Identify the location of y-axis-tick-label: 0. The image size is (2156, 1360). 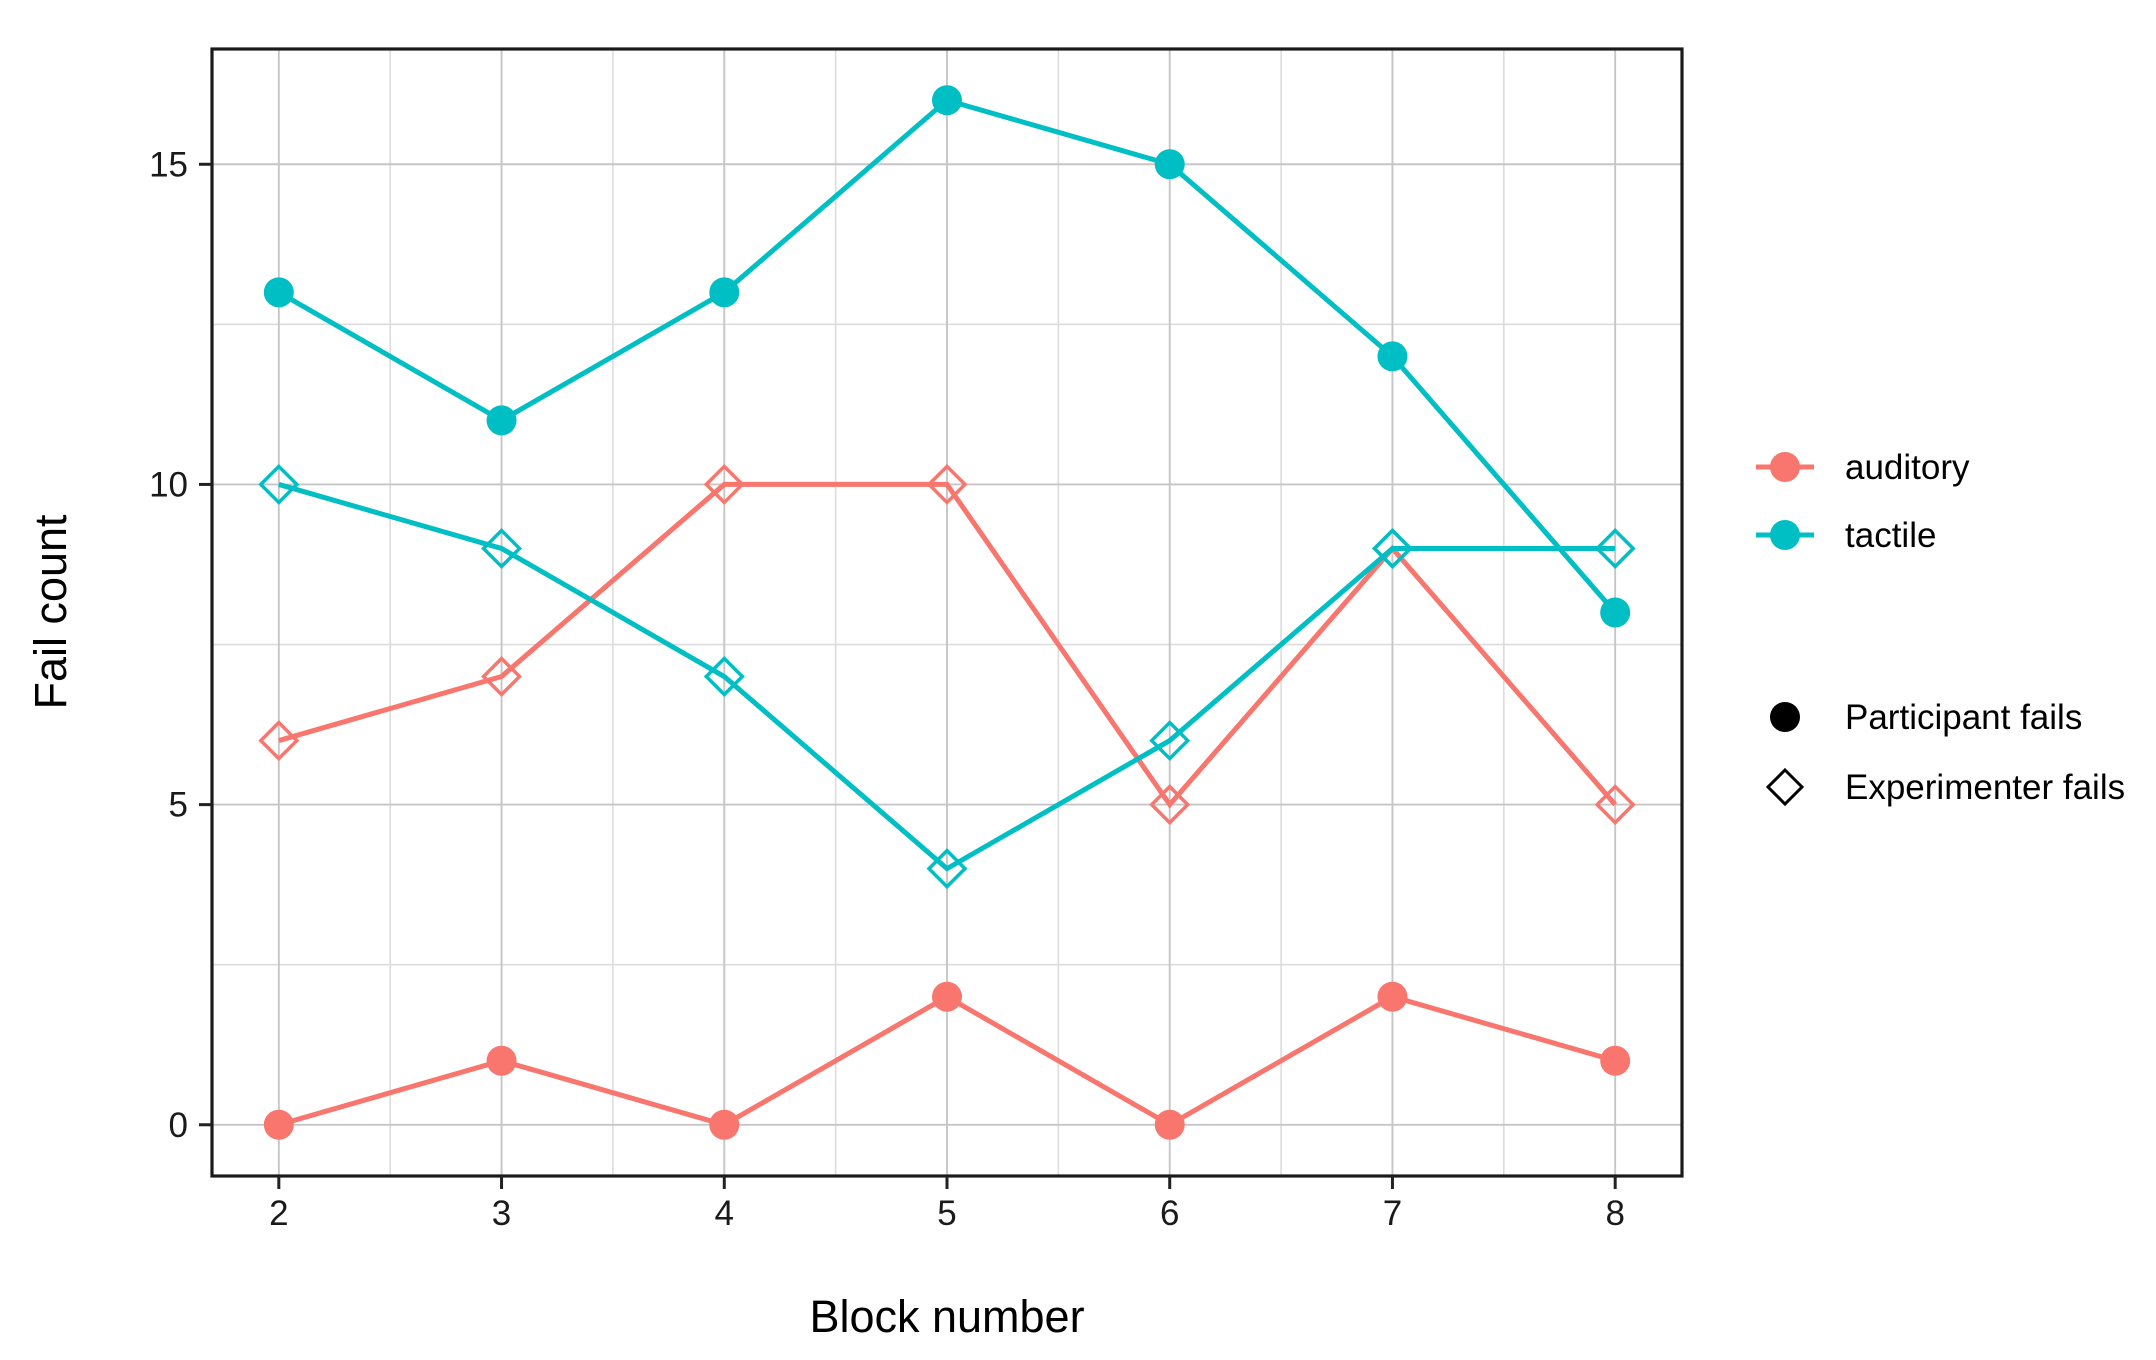
(178, 1125).